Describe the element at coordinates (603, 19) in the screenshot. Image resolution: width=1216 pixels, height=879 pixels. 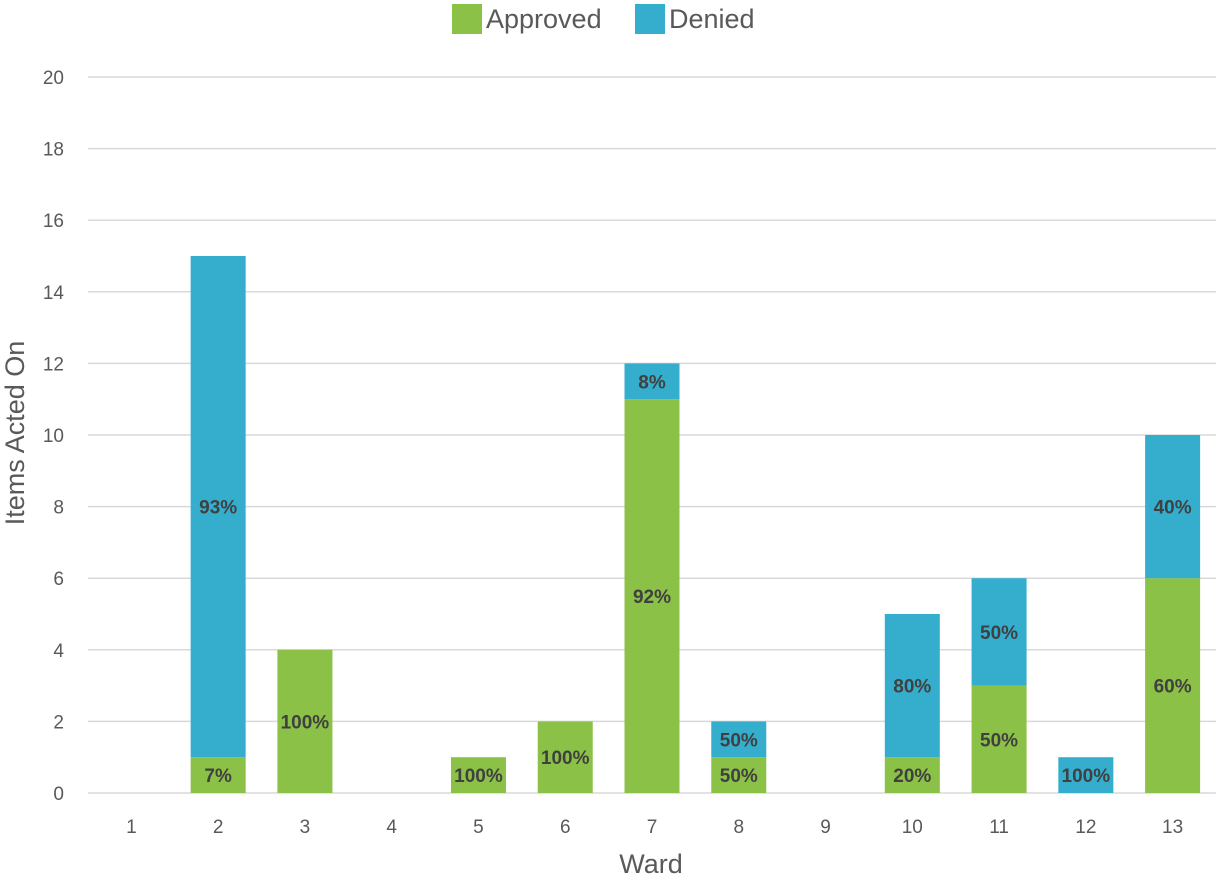
I see `legend: Approved Denied` at that location.